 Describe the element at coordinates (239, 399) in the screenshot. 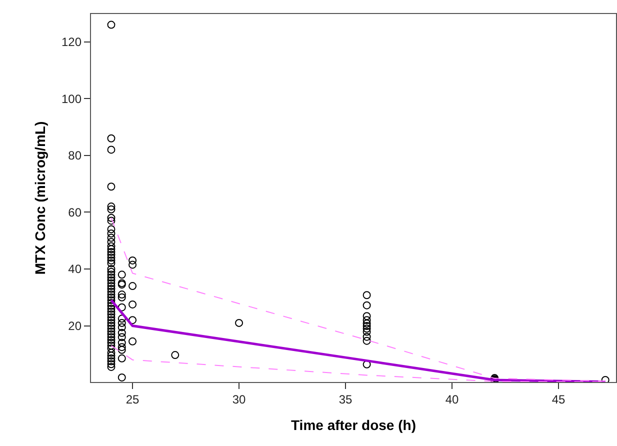

I see `x-tick-label: 30` at that location.